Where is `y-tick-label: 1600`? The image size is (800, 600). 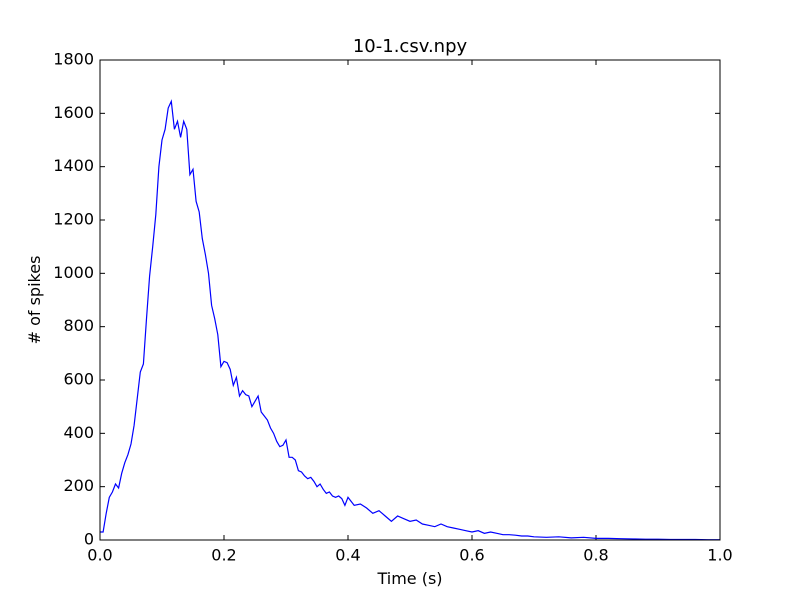 y-tick-label: 1600 is located at coordinates (73, 112).